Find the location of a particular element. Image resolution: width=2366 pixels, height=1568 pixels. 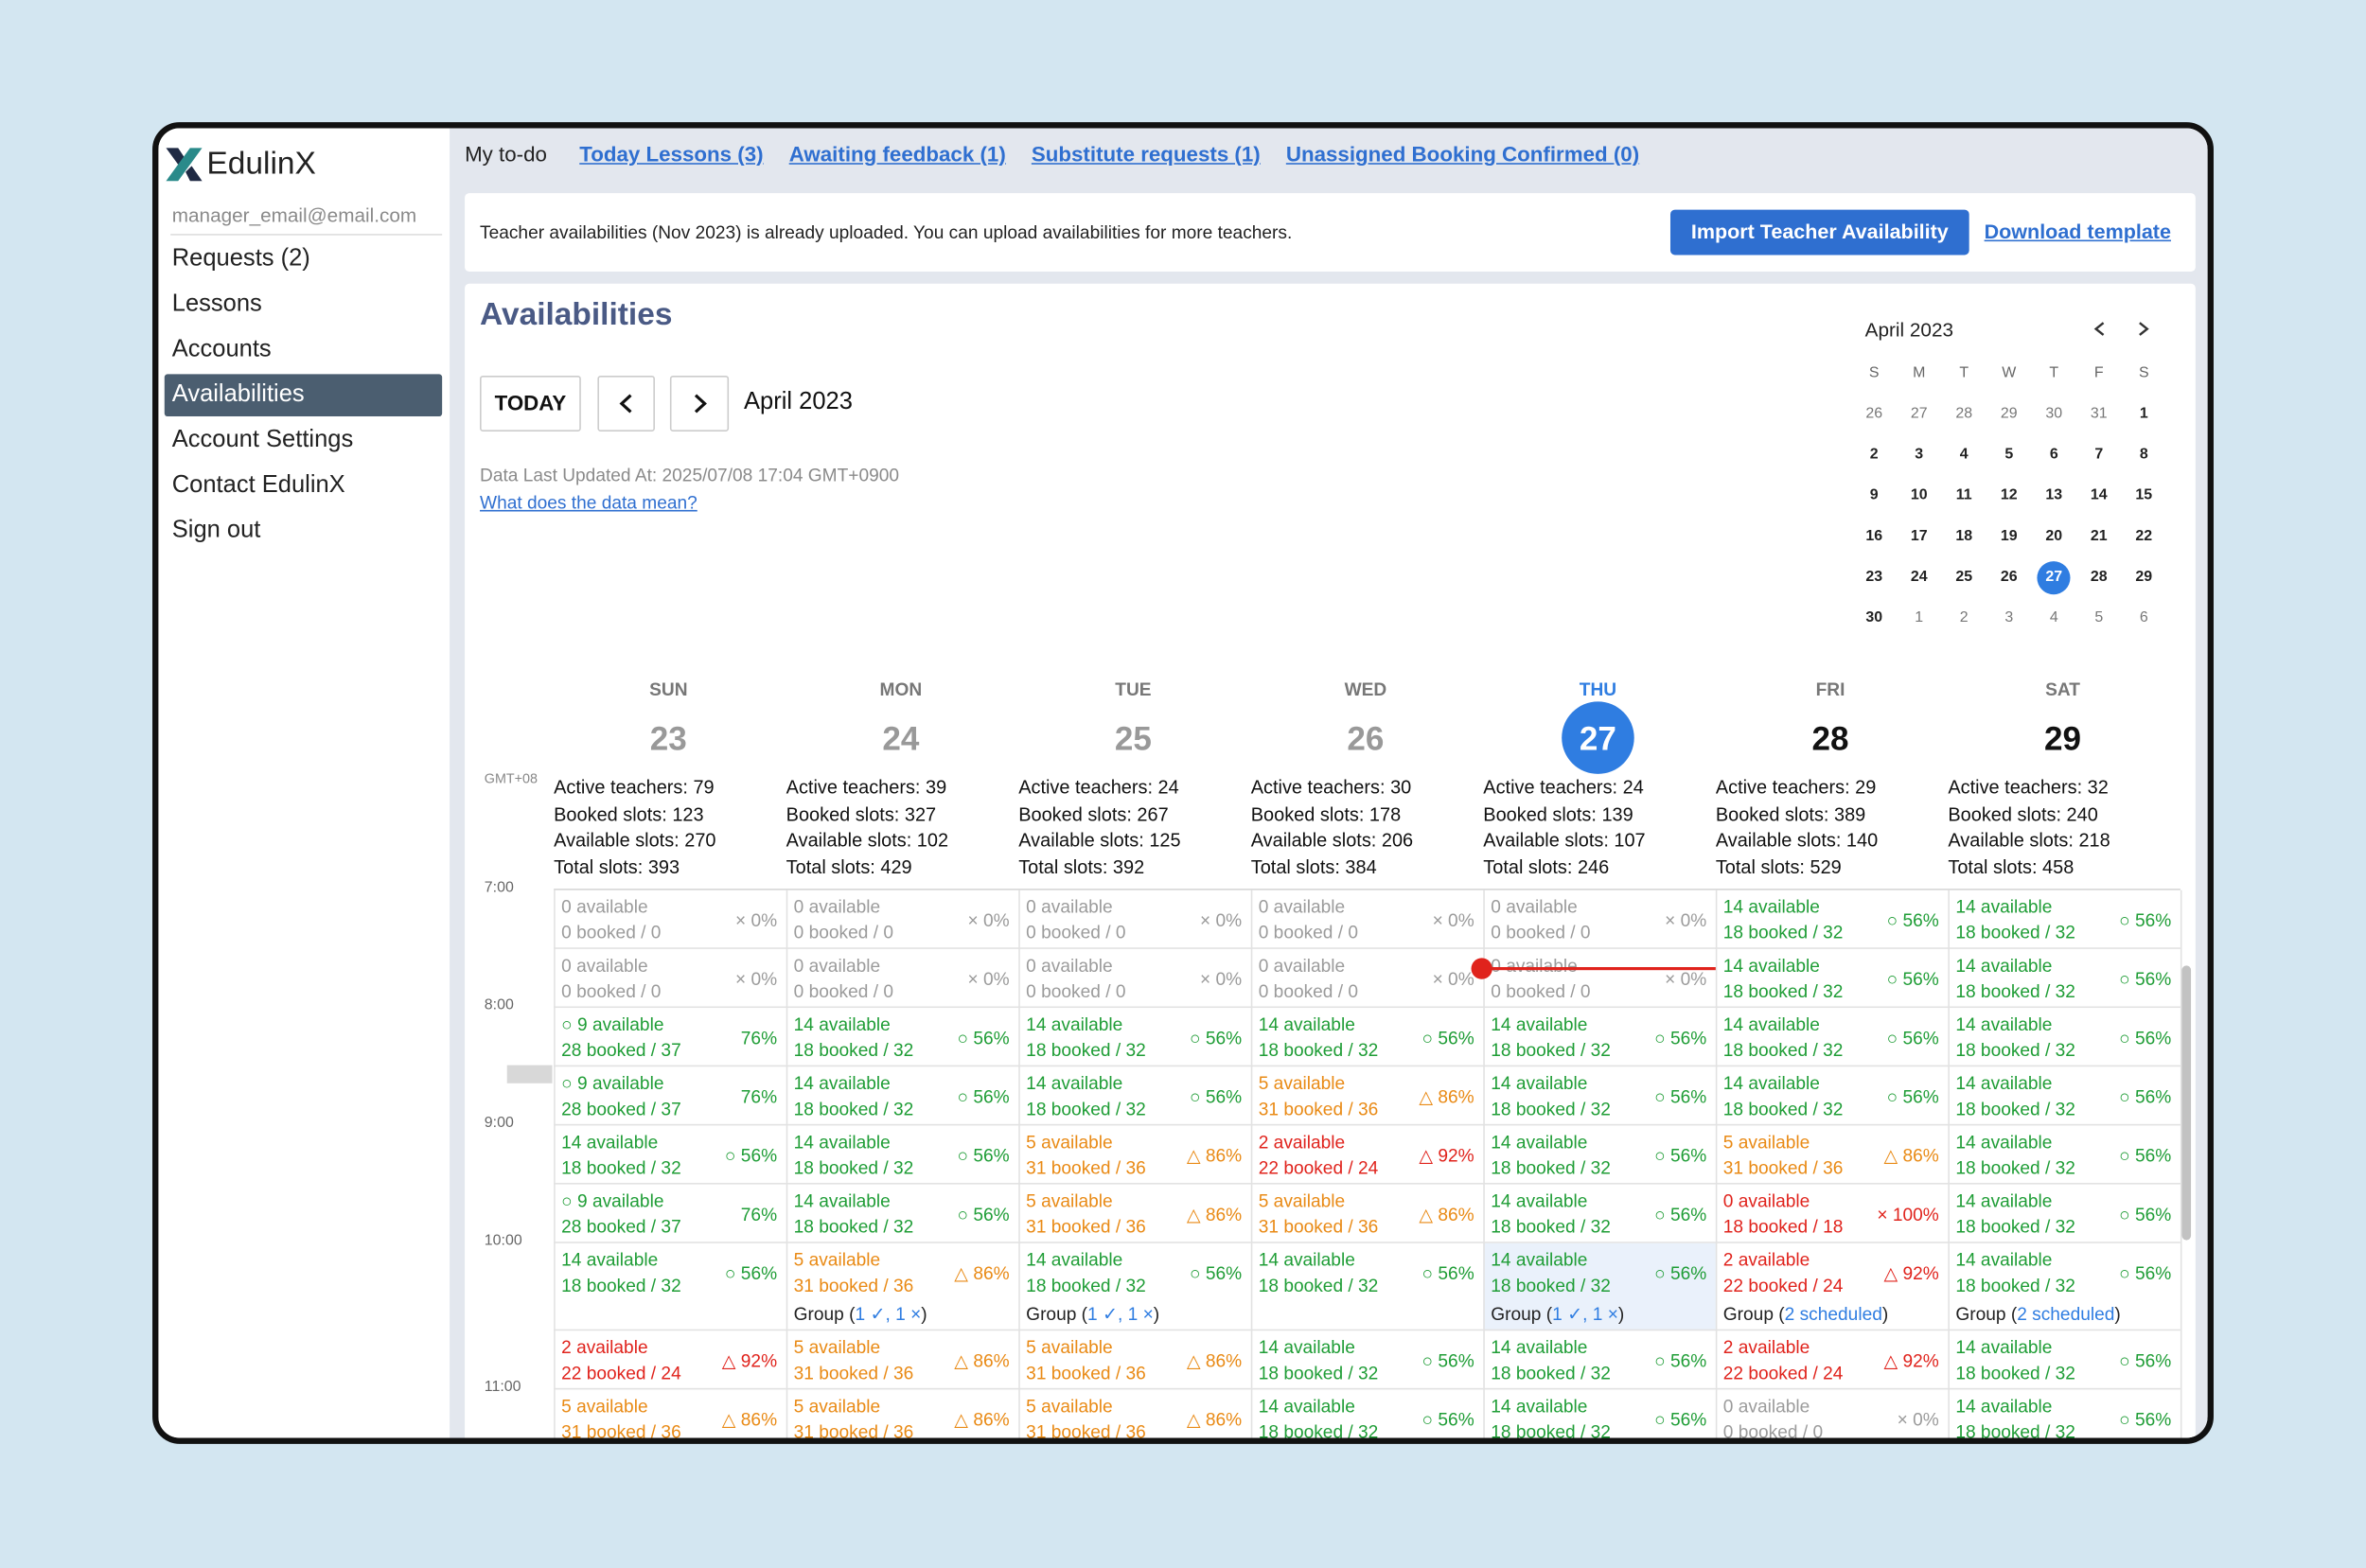

menu-item: Requests (2) is located at coordinates (240, 258).